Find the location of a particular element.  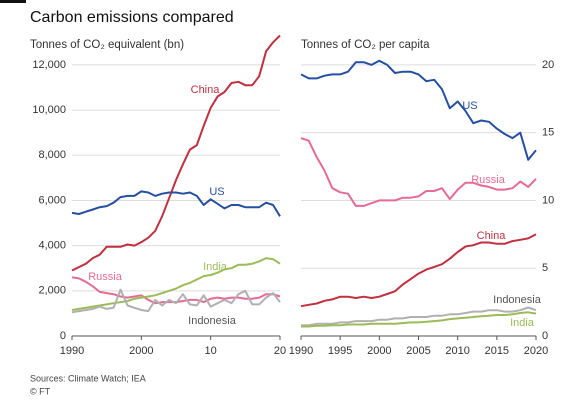

y-tick-label: 5 is located at coordinates (545, 268).